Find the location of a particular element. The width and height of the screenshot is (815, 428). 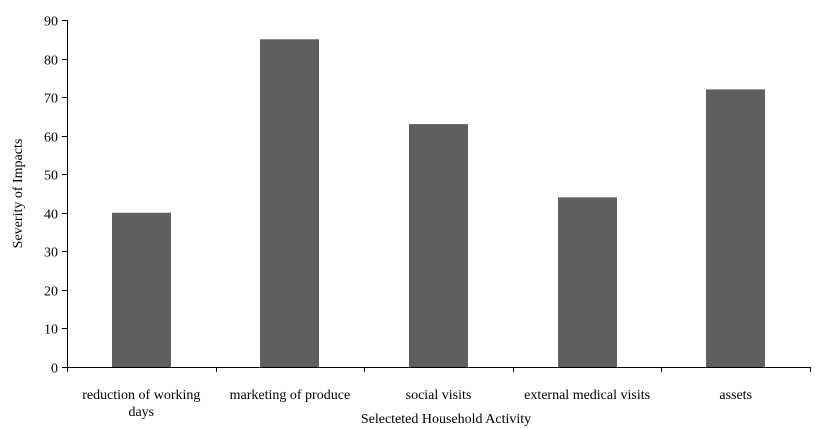

x-tick-label: marketing of produce is located at coordinates (290, 395).